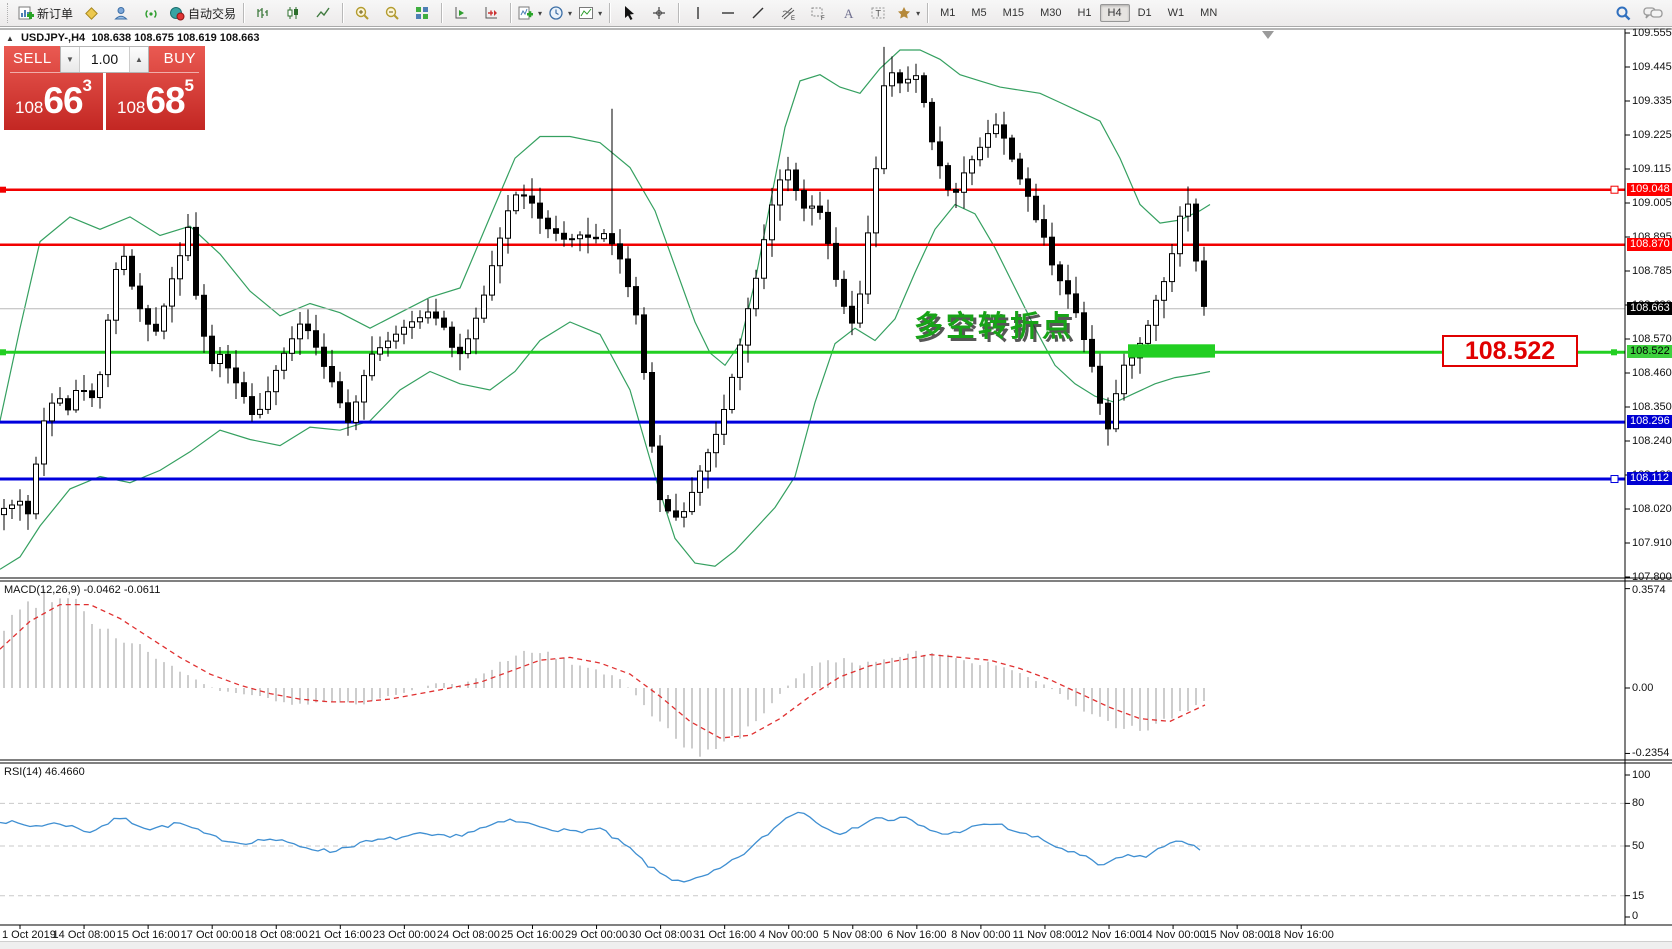 The image size is (1672, 949). Describe the element at coordinates (788, 13) in the screenshot. I see `fibonacci-button: E` at that location.